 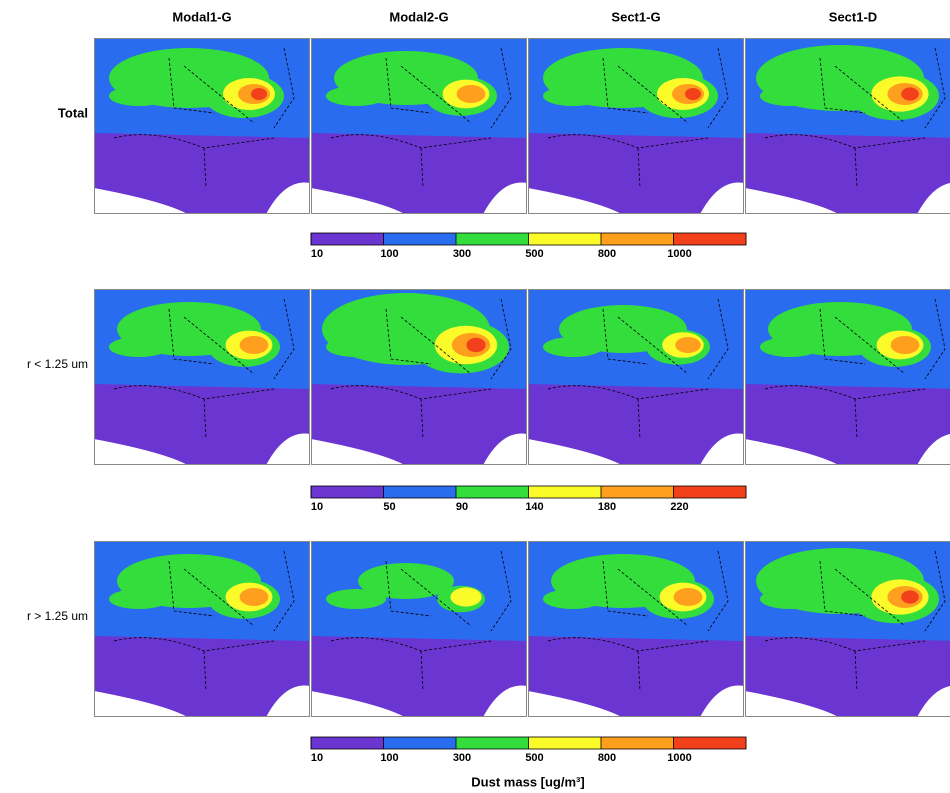 I want to click on column-title: Sect1-G, so click(x=635, y=16).